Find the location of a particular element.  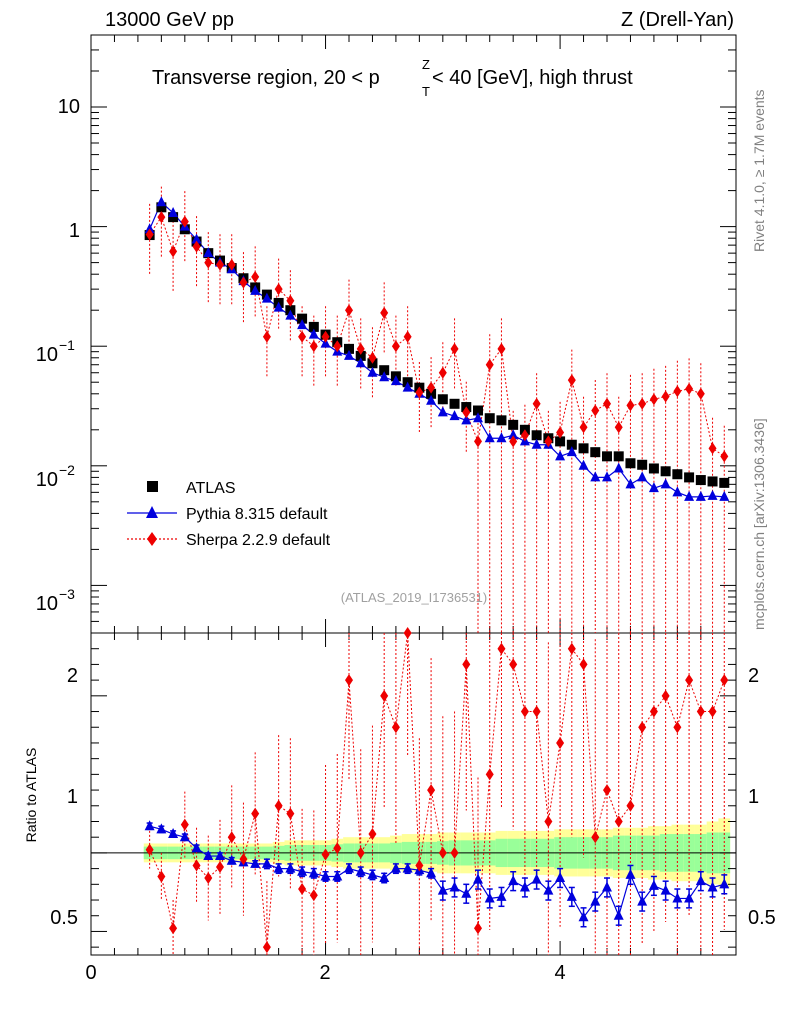

legend-label-atlas: ATLAS is located at coordinates (211, 488).